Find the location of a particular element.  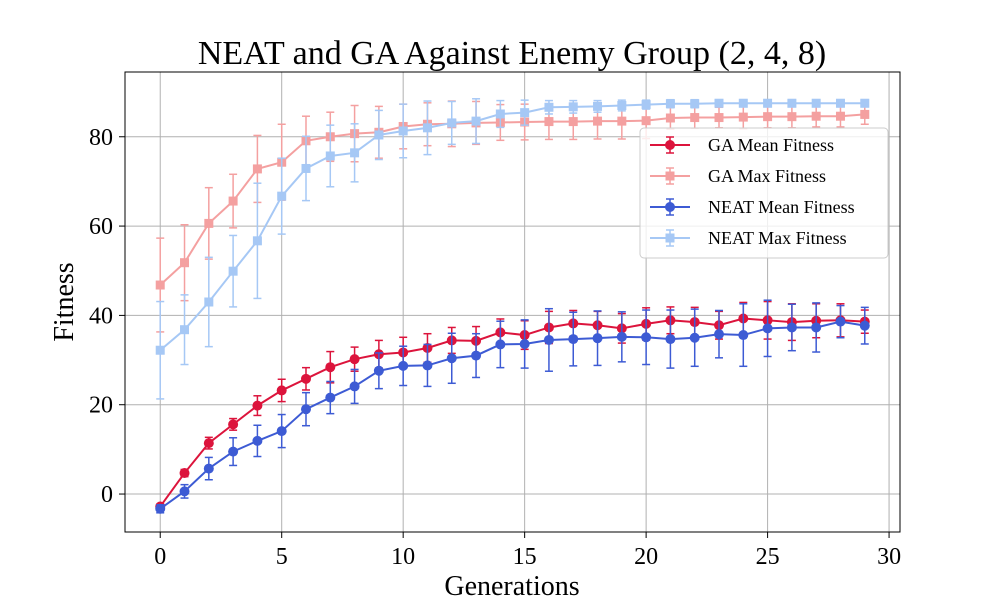

x-axis-label: Generations is located at coordinates (511, 585).